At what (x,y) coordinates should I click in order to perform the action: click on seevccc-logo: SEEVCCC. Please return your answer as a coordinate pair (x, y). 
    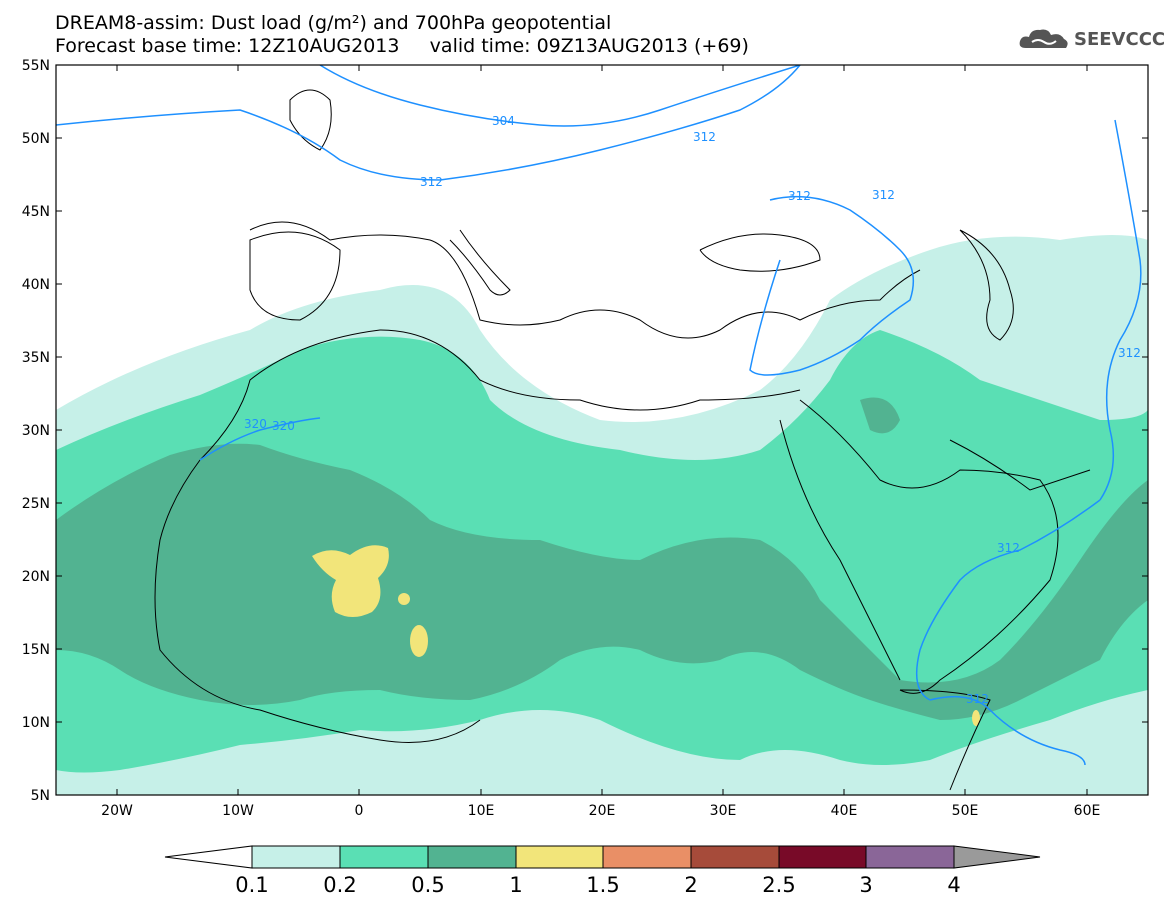
    Looking at the image, I should click on (1091, 39).